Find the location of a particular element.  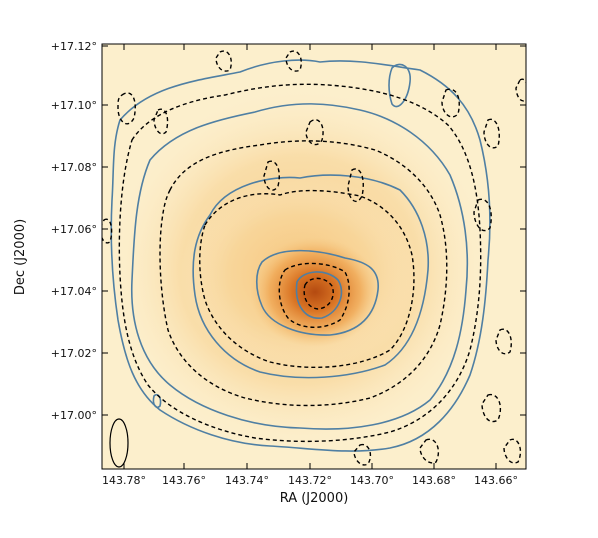

dashed-contour-core is located at coordinates (318, 293).